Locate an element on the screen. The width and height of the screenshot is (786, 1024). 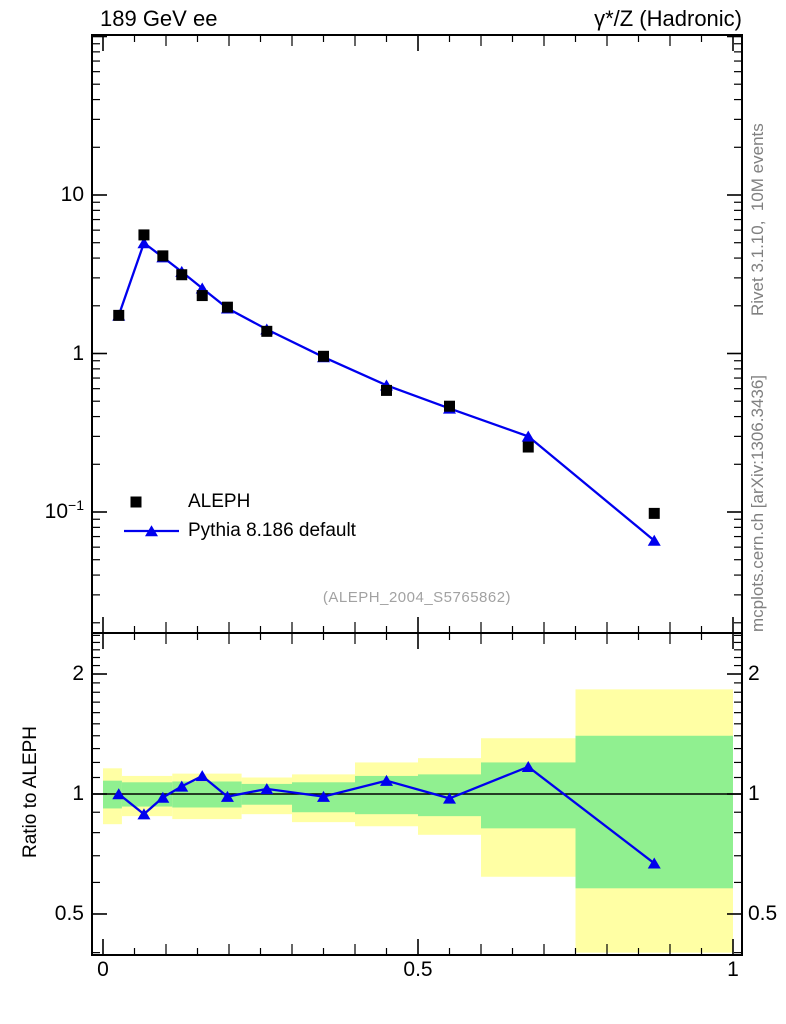
analysis-id-watermark: (ALEPH_2004_S5765862) is located at coordinates (417, 597).